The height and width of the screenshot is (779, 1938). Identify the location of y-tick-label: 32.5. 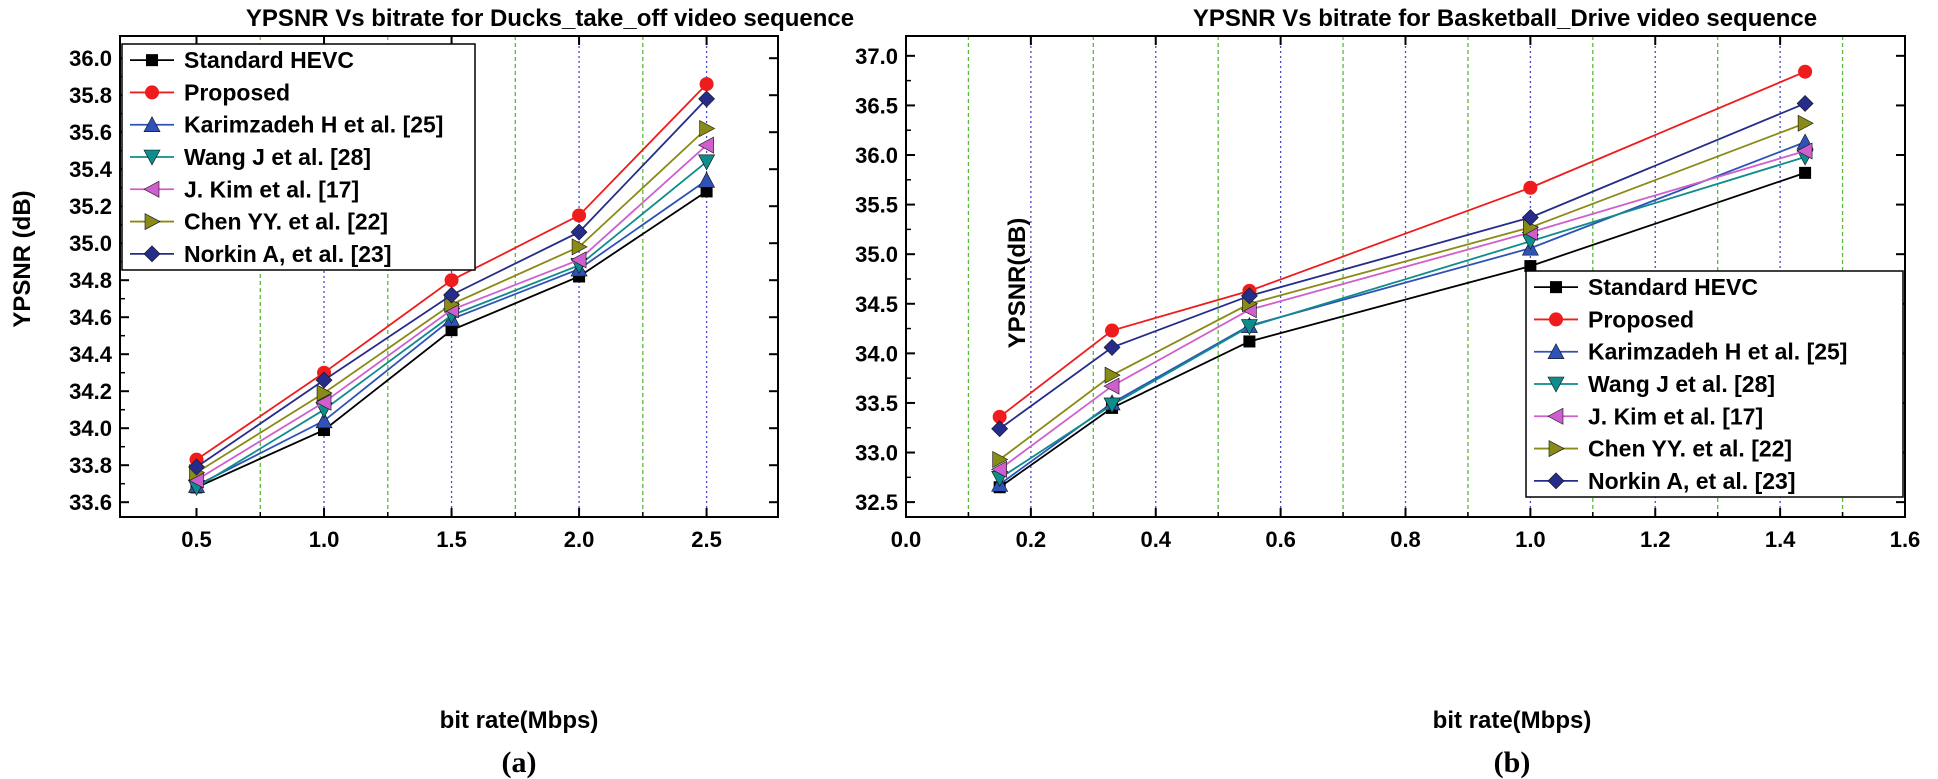
(876, 502).